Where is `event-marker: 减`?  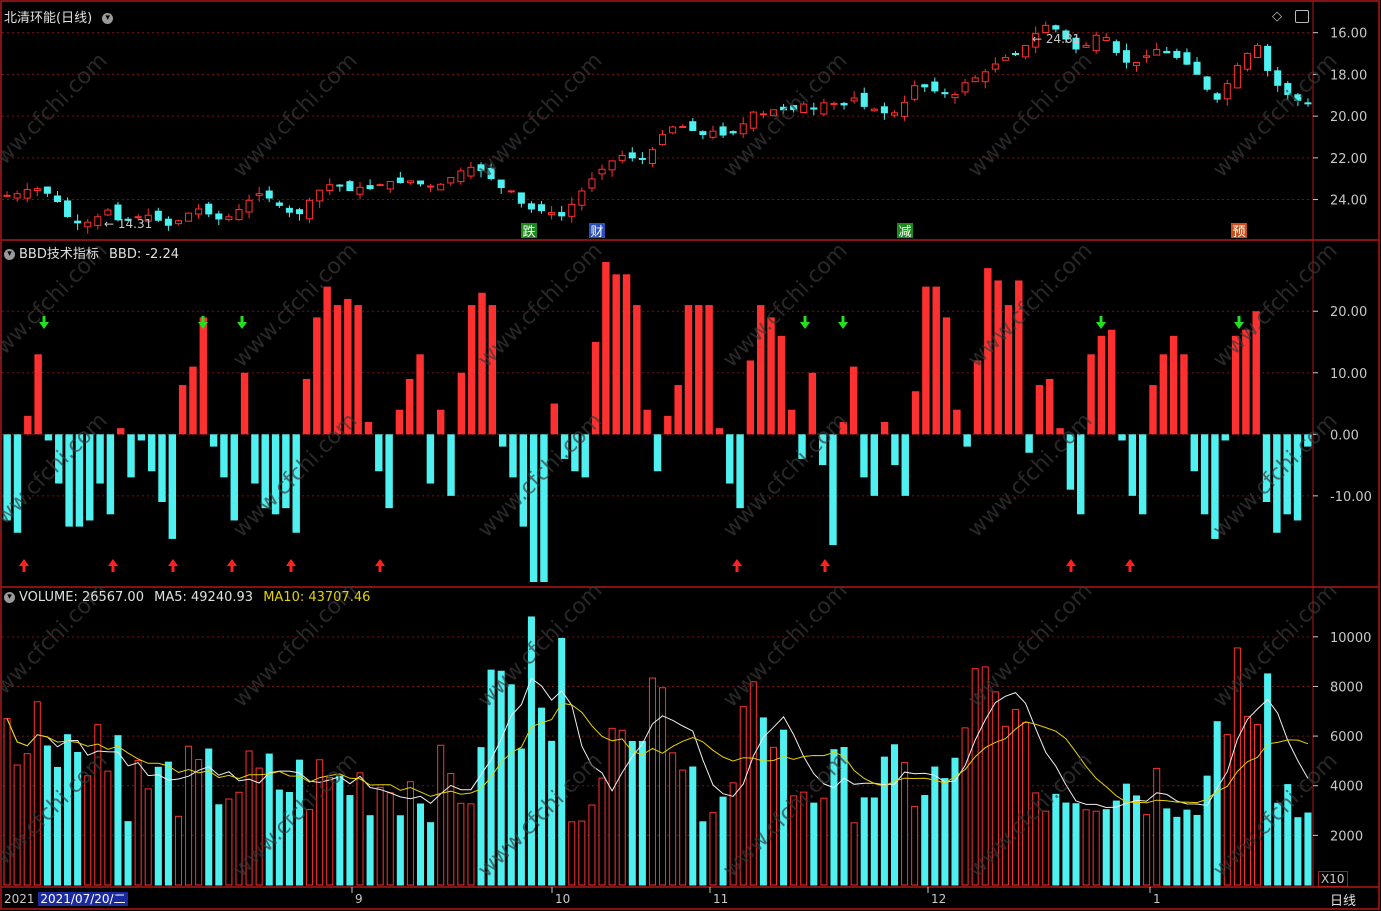
event-marker: 减 is located at coordinates (904, 232).